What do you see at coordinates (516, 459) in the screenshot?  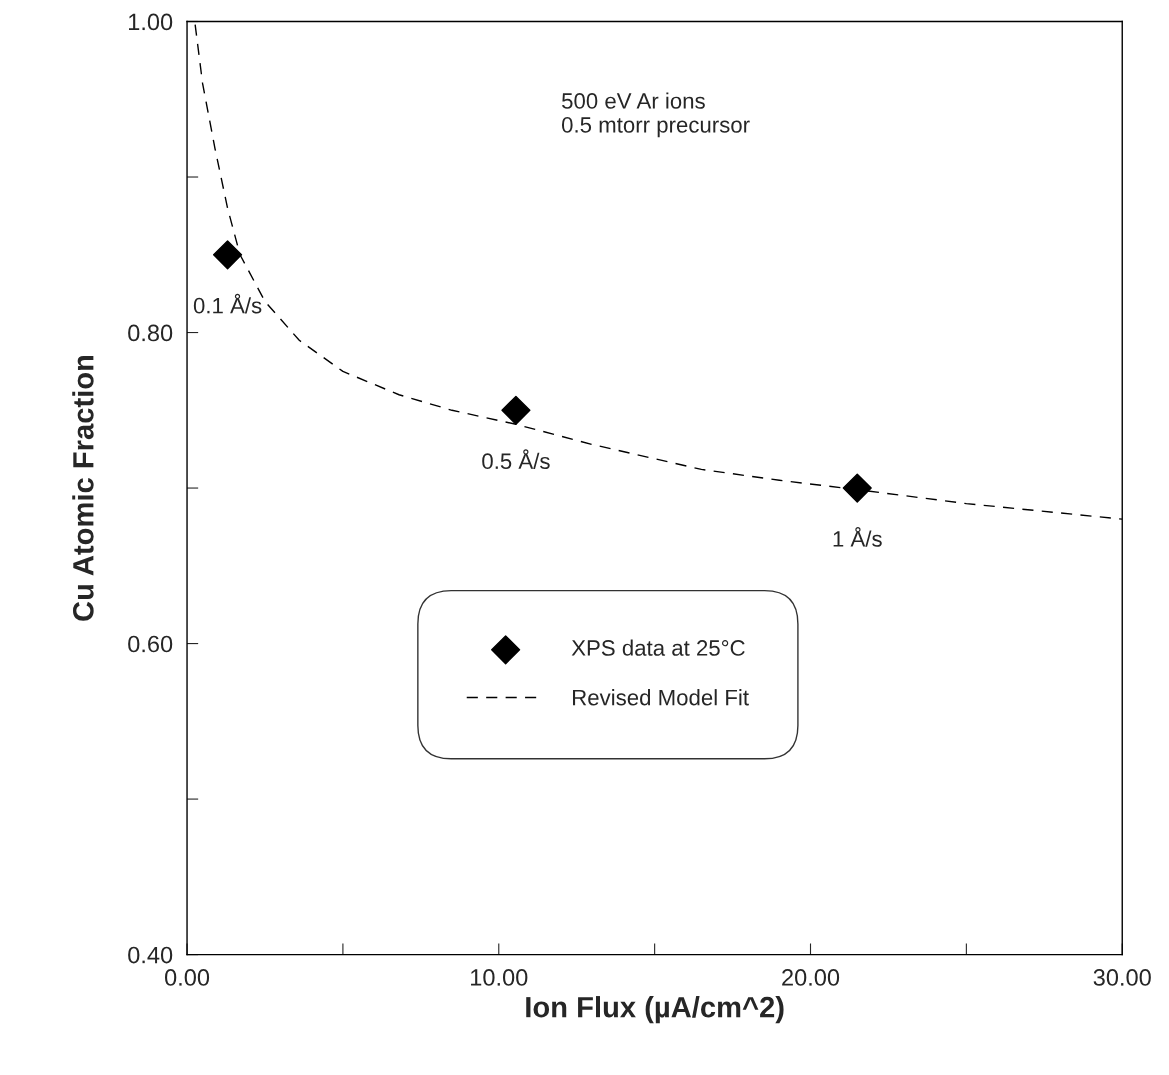 I see `annotation: 0.5 Å/s` at bounding box center [516, 459].